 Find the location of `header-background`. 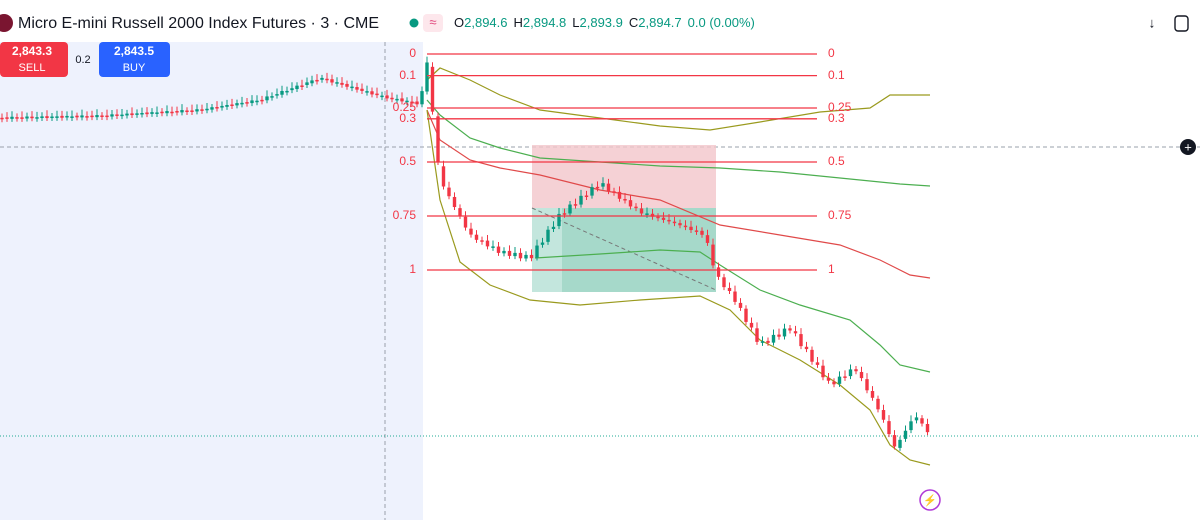

header-background is located at coordinates (600, 21).